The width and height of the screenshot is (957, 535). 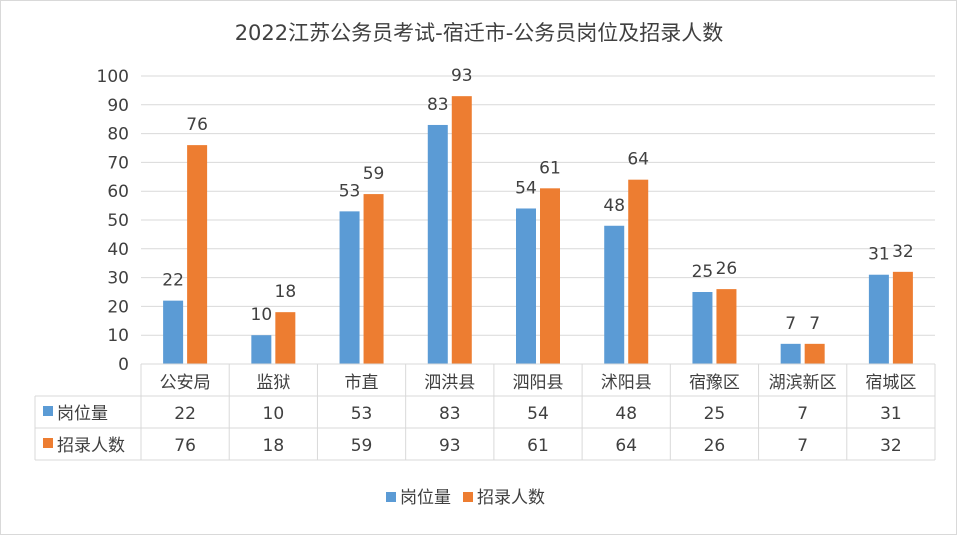 What do you see at coordinates (274, 446) in the screenshot?
I see `table-cell: 18` at bounding box center [274, 446].